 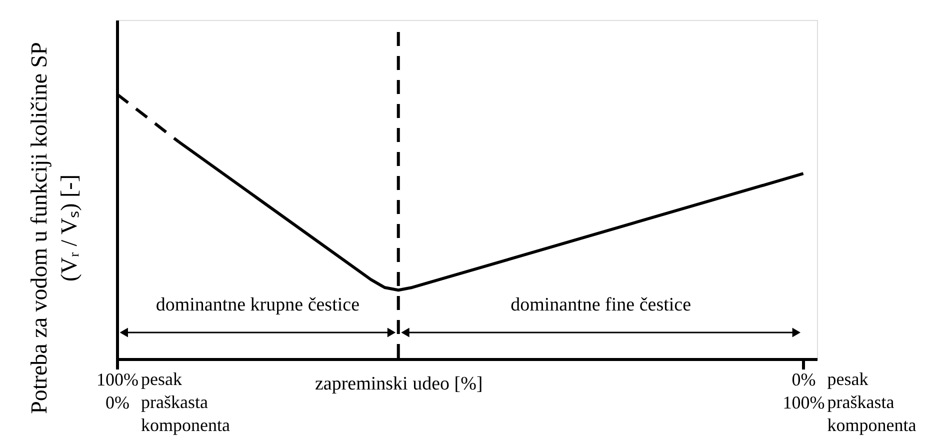 What do you see at coordinates (601, 305) in the screenshot?
I see `series-label: dominantne fine čestice` at bounding box center [601, 305].